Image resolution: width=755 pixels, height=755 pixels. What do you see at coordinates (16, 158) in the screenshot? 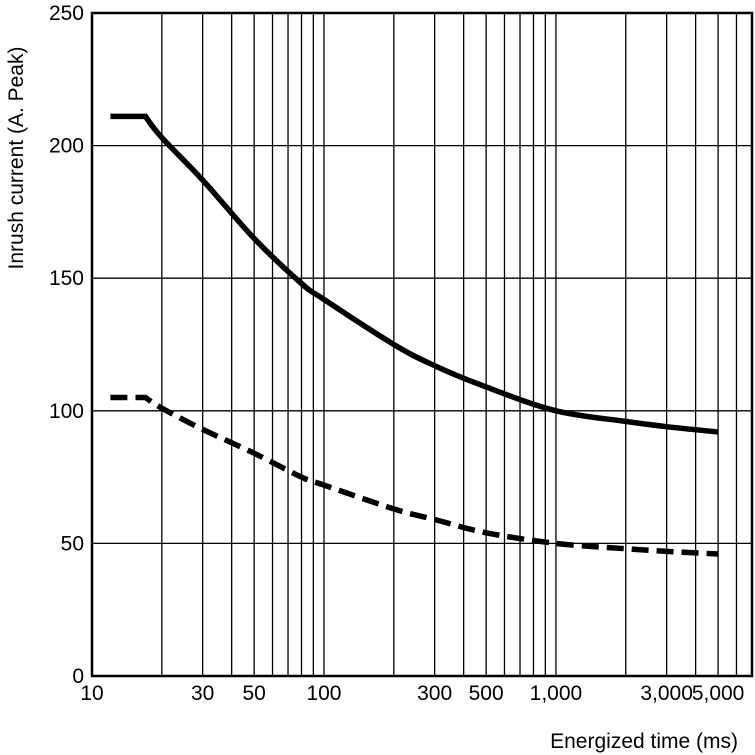
I see `y-axis-title: Inrush current (A. Peak)` at bounding box center [16, 158].